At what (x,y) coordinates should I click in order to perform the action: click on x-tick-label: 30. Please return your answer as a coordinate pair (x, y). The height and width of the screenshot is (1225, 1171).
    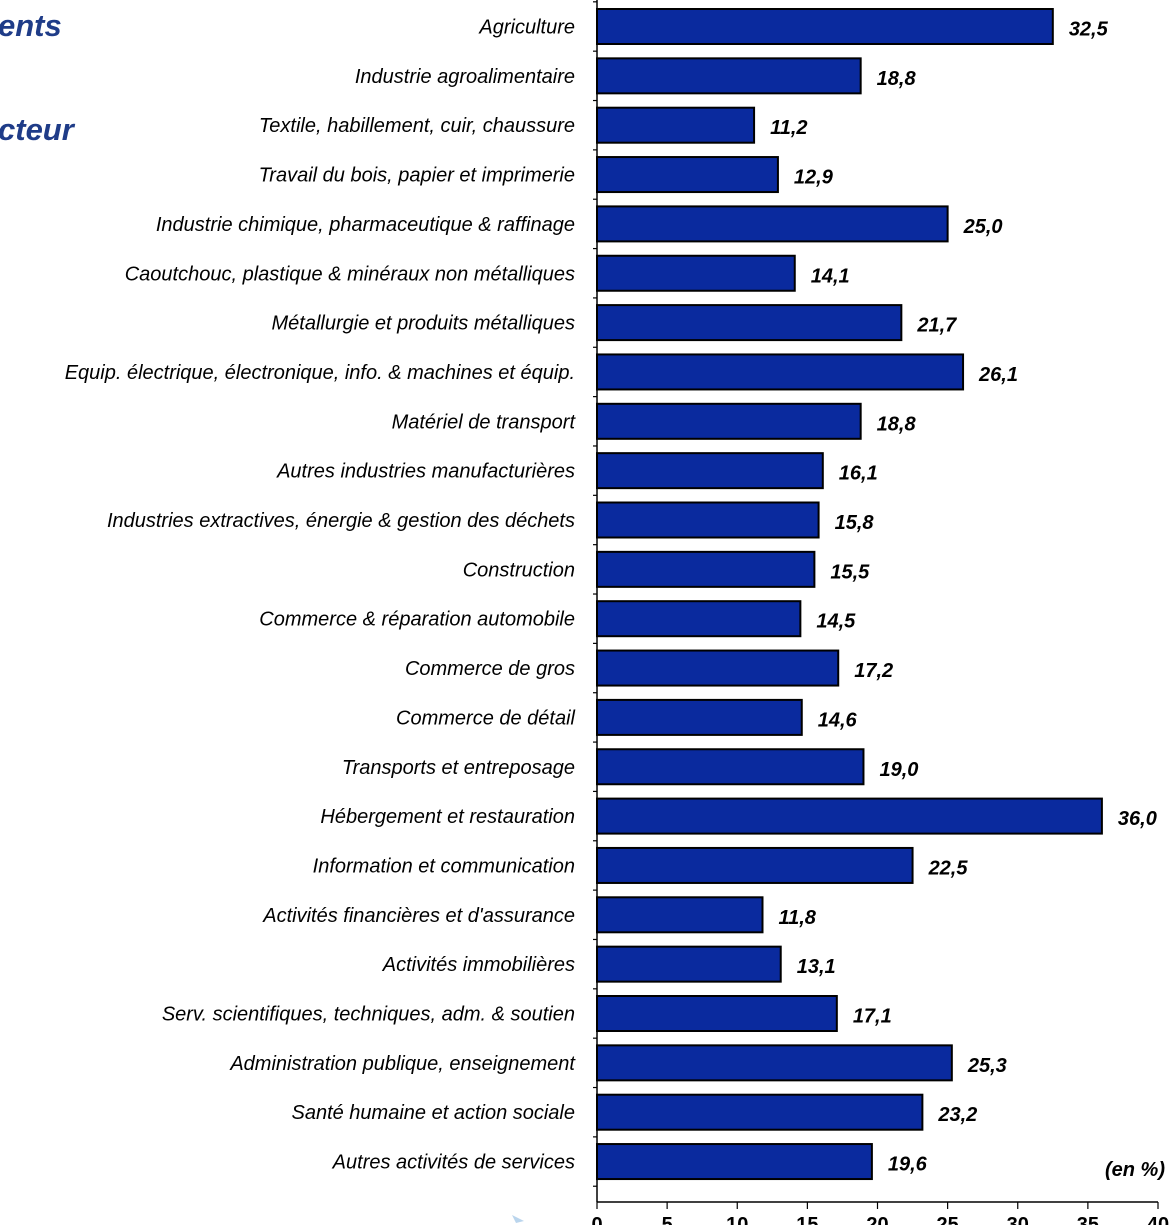
    Looking at the image, I should click on (1018, 1219).